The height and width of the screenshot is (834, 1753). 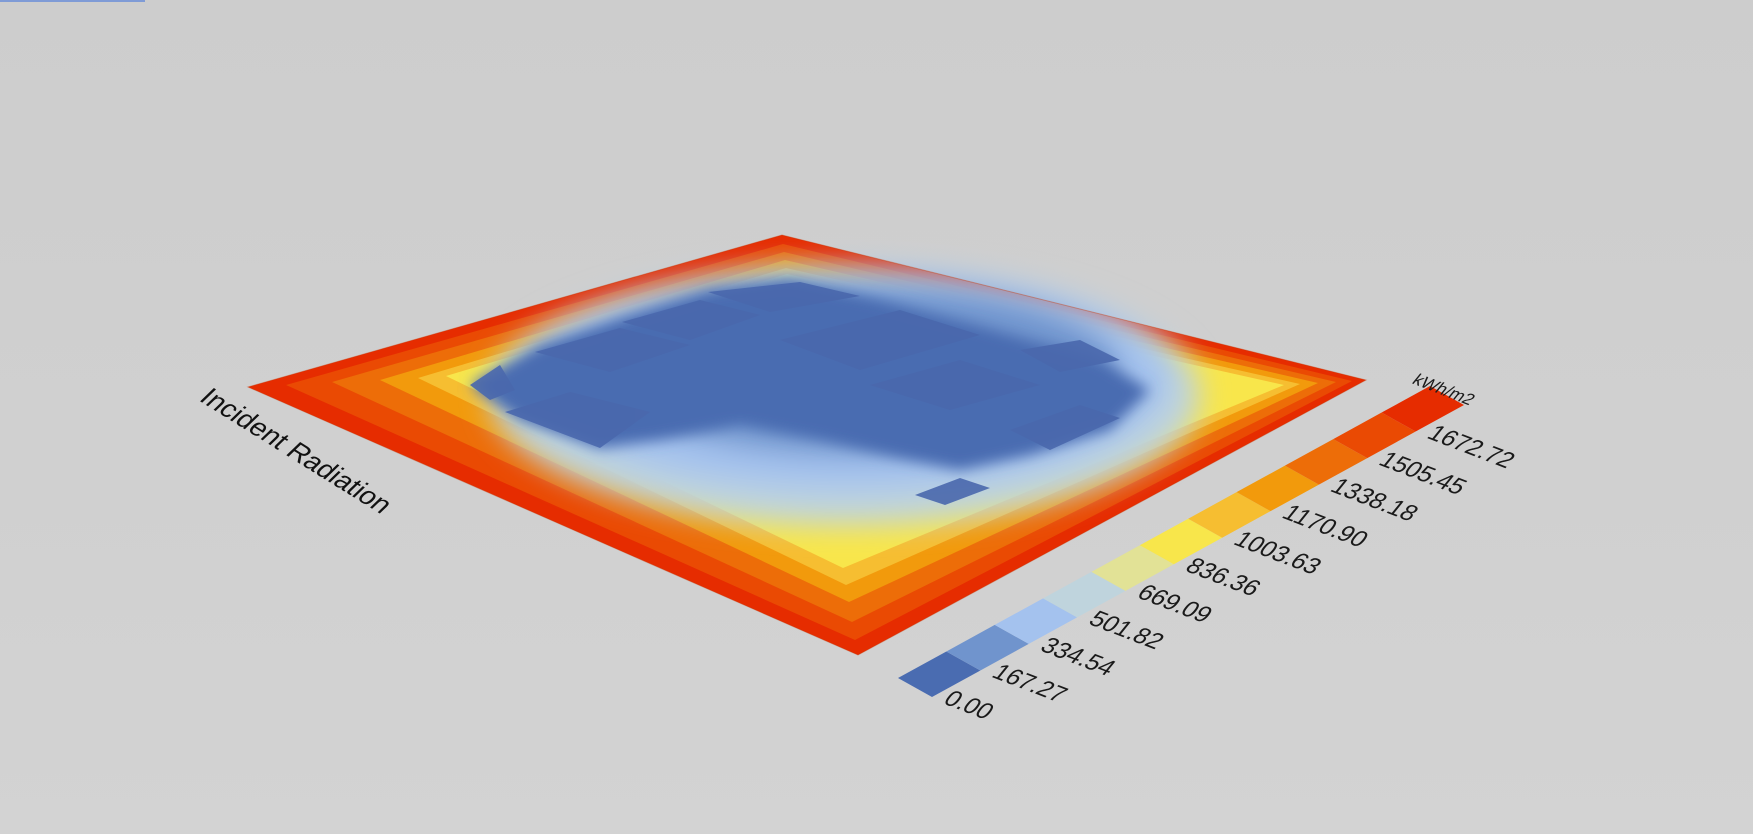 I want to click on legend-tick-label: 669.09, so click(x=1175, y=604).